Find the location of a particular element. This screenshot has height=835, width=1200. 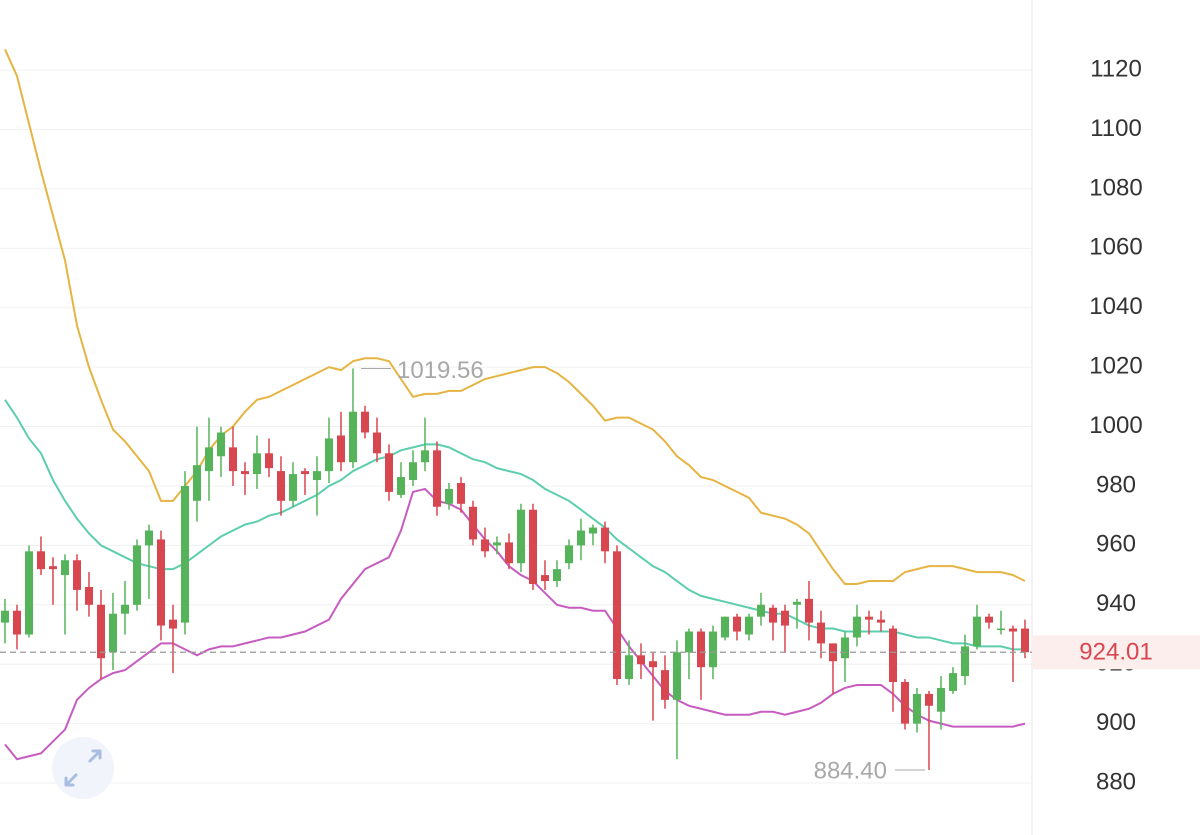

y-tick-label: 880 is located at coordinates (1116, 781).